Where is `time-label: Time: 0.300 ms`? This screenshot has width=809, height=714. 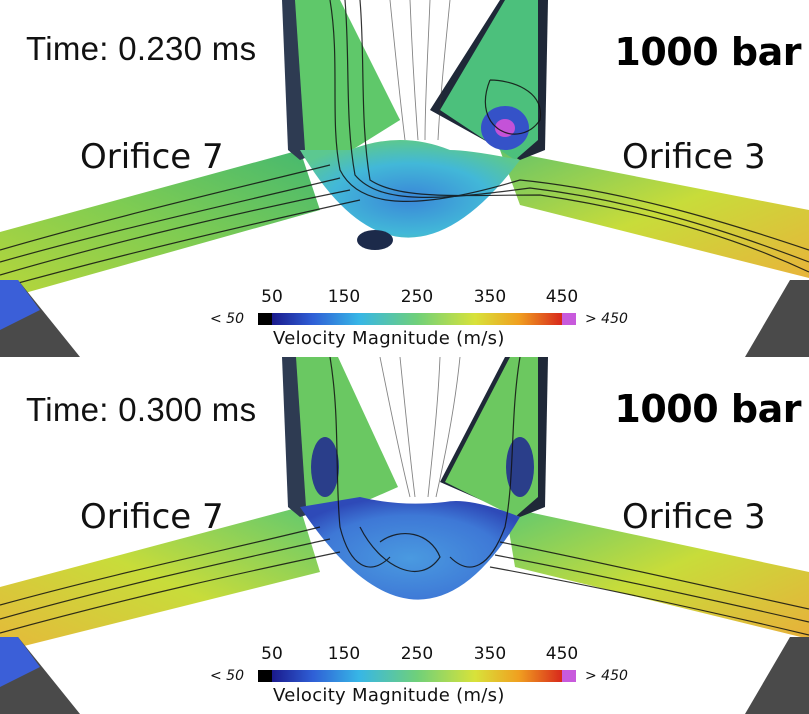 time-label: Time: 0.300 ms is located at coordinates (141, 409).